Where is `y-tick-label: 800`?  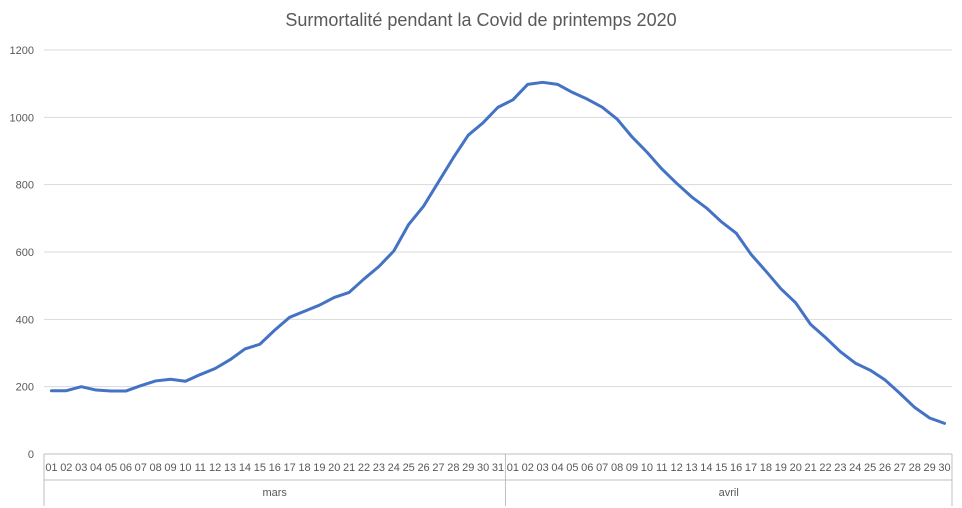
y-tick-label: 800 is located at coordinates (25, 186).